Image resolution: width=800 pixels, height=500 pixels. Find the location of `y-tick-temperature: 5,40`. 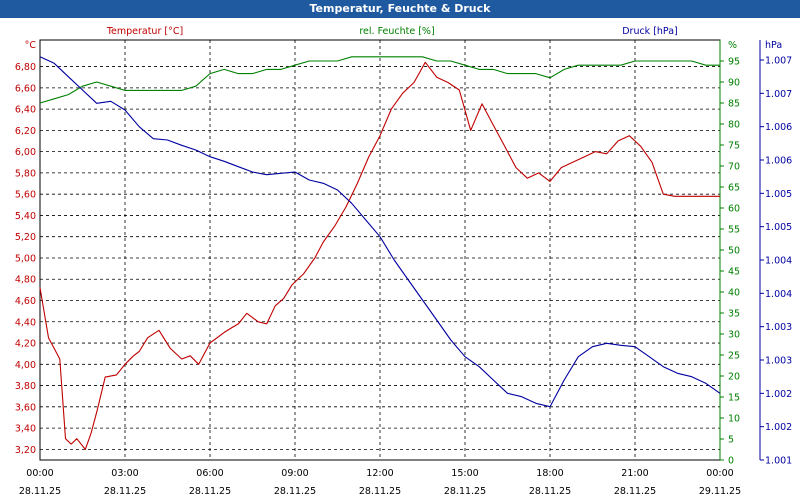

y-tick-temperature: 5,40 is located at coordinates (25, 216).